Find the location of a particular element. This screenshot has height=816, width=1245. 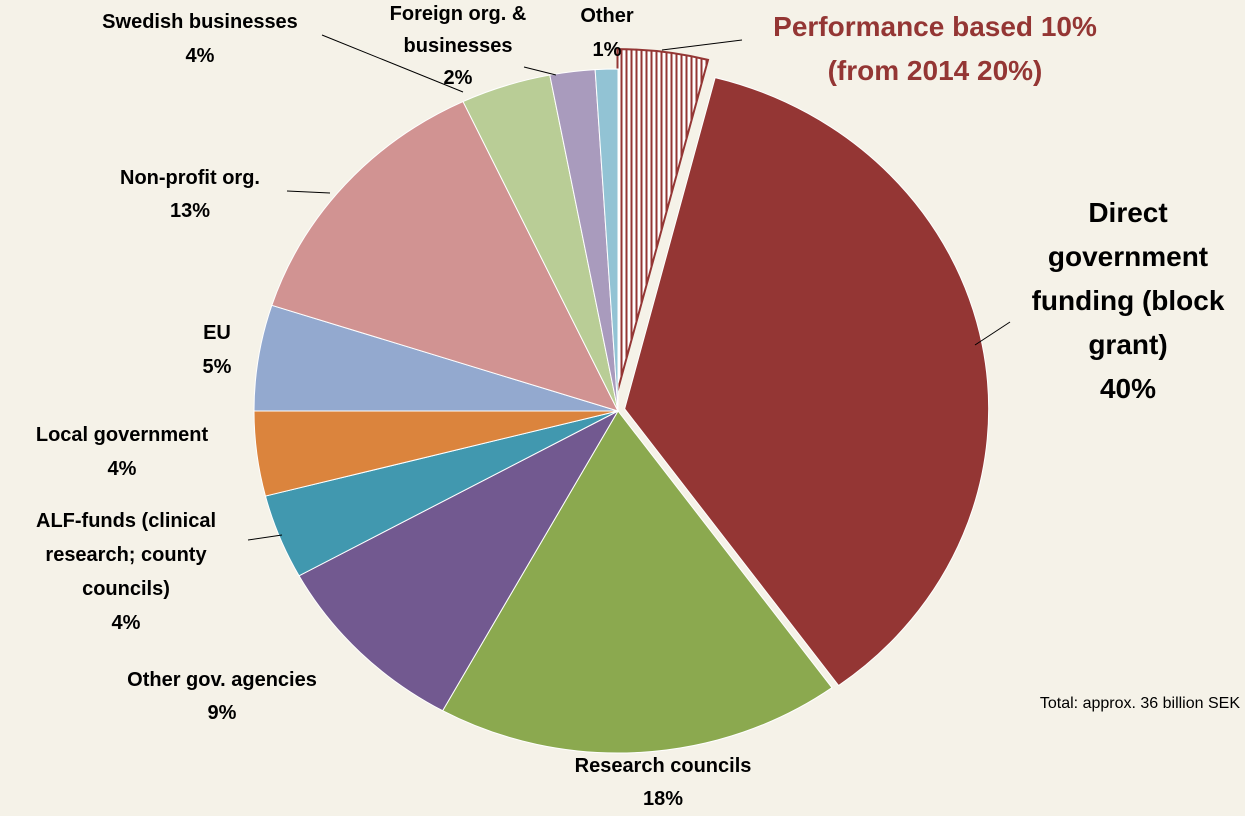

space is located at coordinates (1037, 26).